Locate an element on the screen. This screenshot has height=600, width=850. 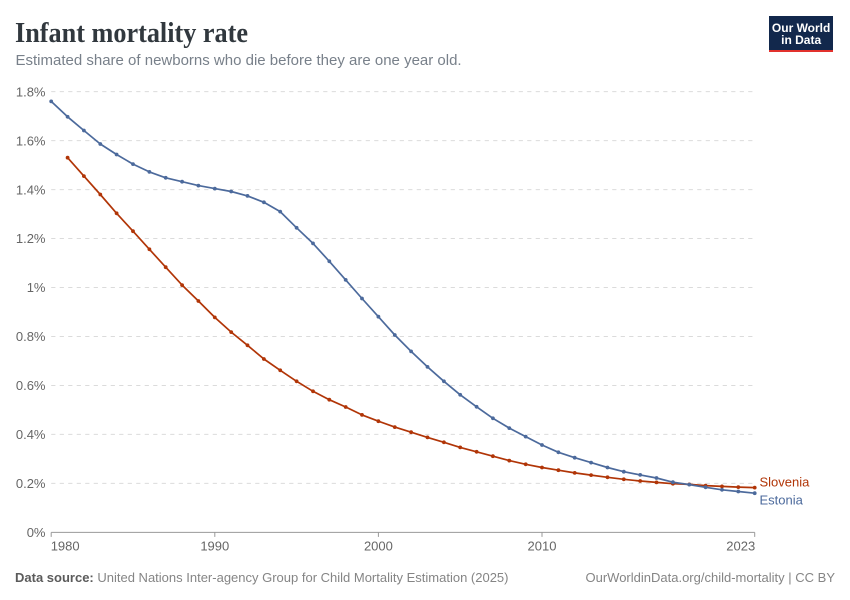
svg-text: 1.8% is located at coordinates (31, 91).